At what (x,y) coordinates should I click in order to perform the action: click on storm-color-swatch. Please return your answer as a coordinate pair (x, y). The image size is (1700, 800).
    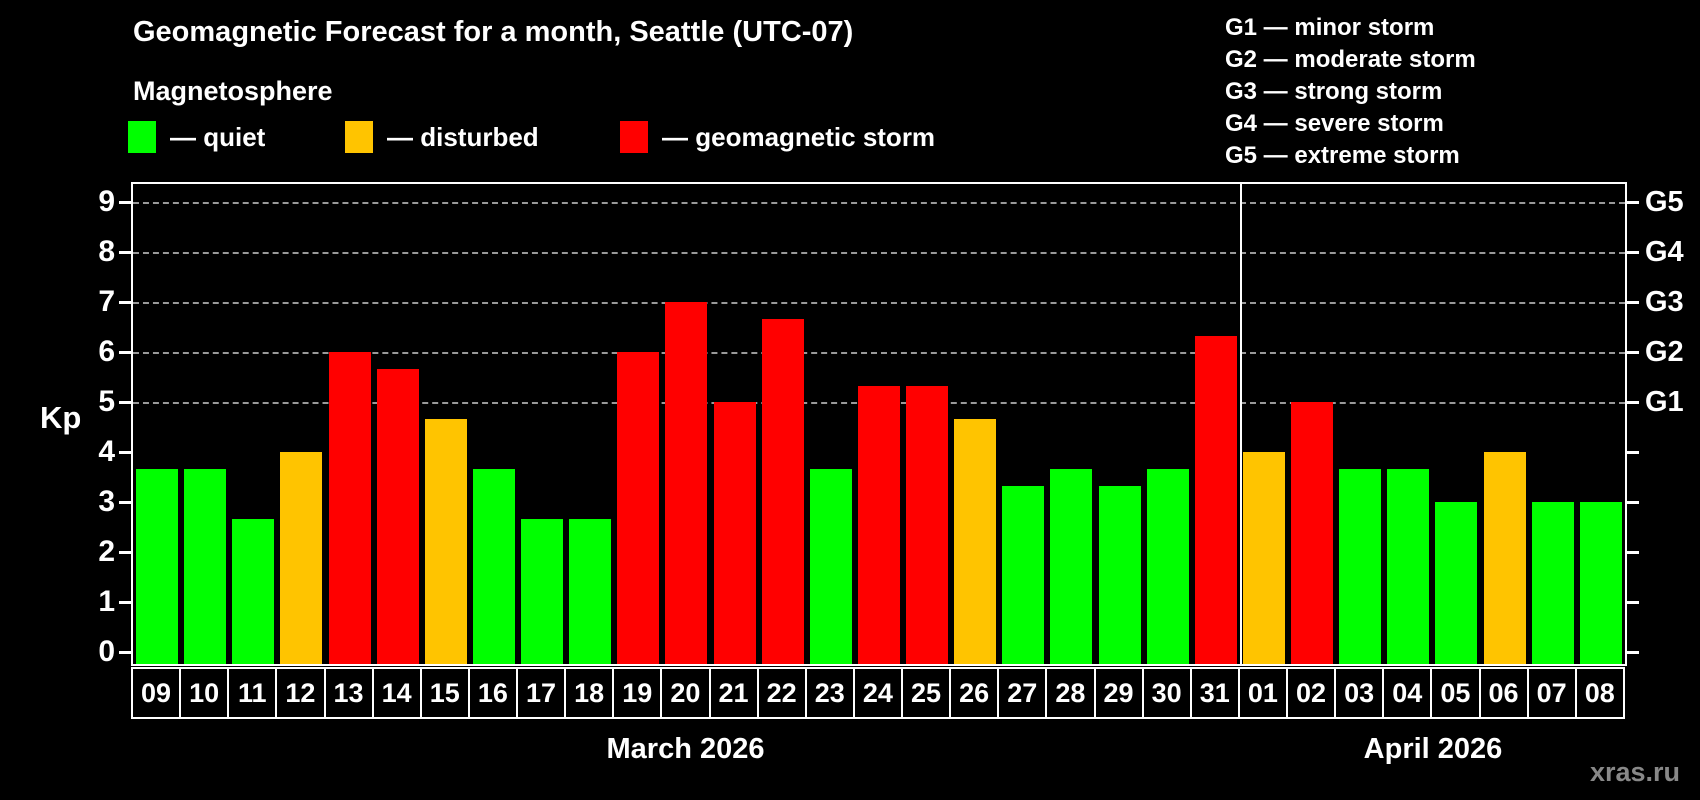
    Looking at the image, I should click on (634, 137).